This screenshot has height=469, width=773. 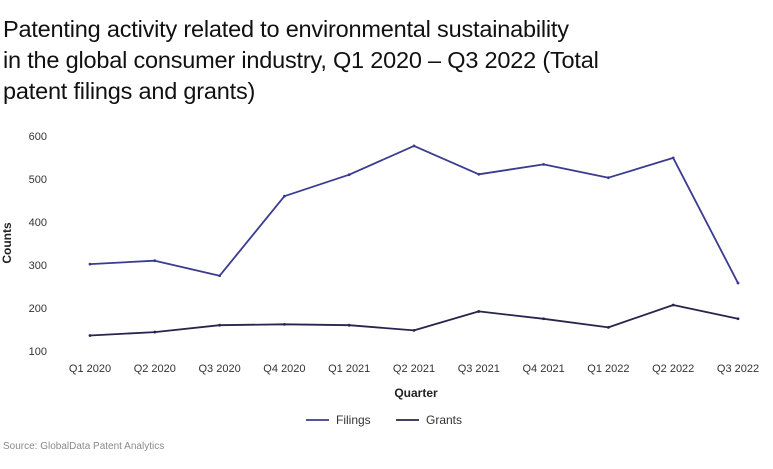 What do you see at coordinates (38, 223) in the screenshot?
I see `y-tick-label: 400` at bounding box center [38, 223].